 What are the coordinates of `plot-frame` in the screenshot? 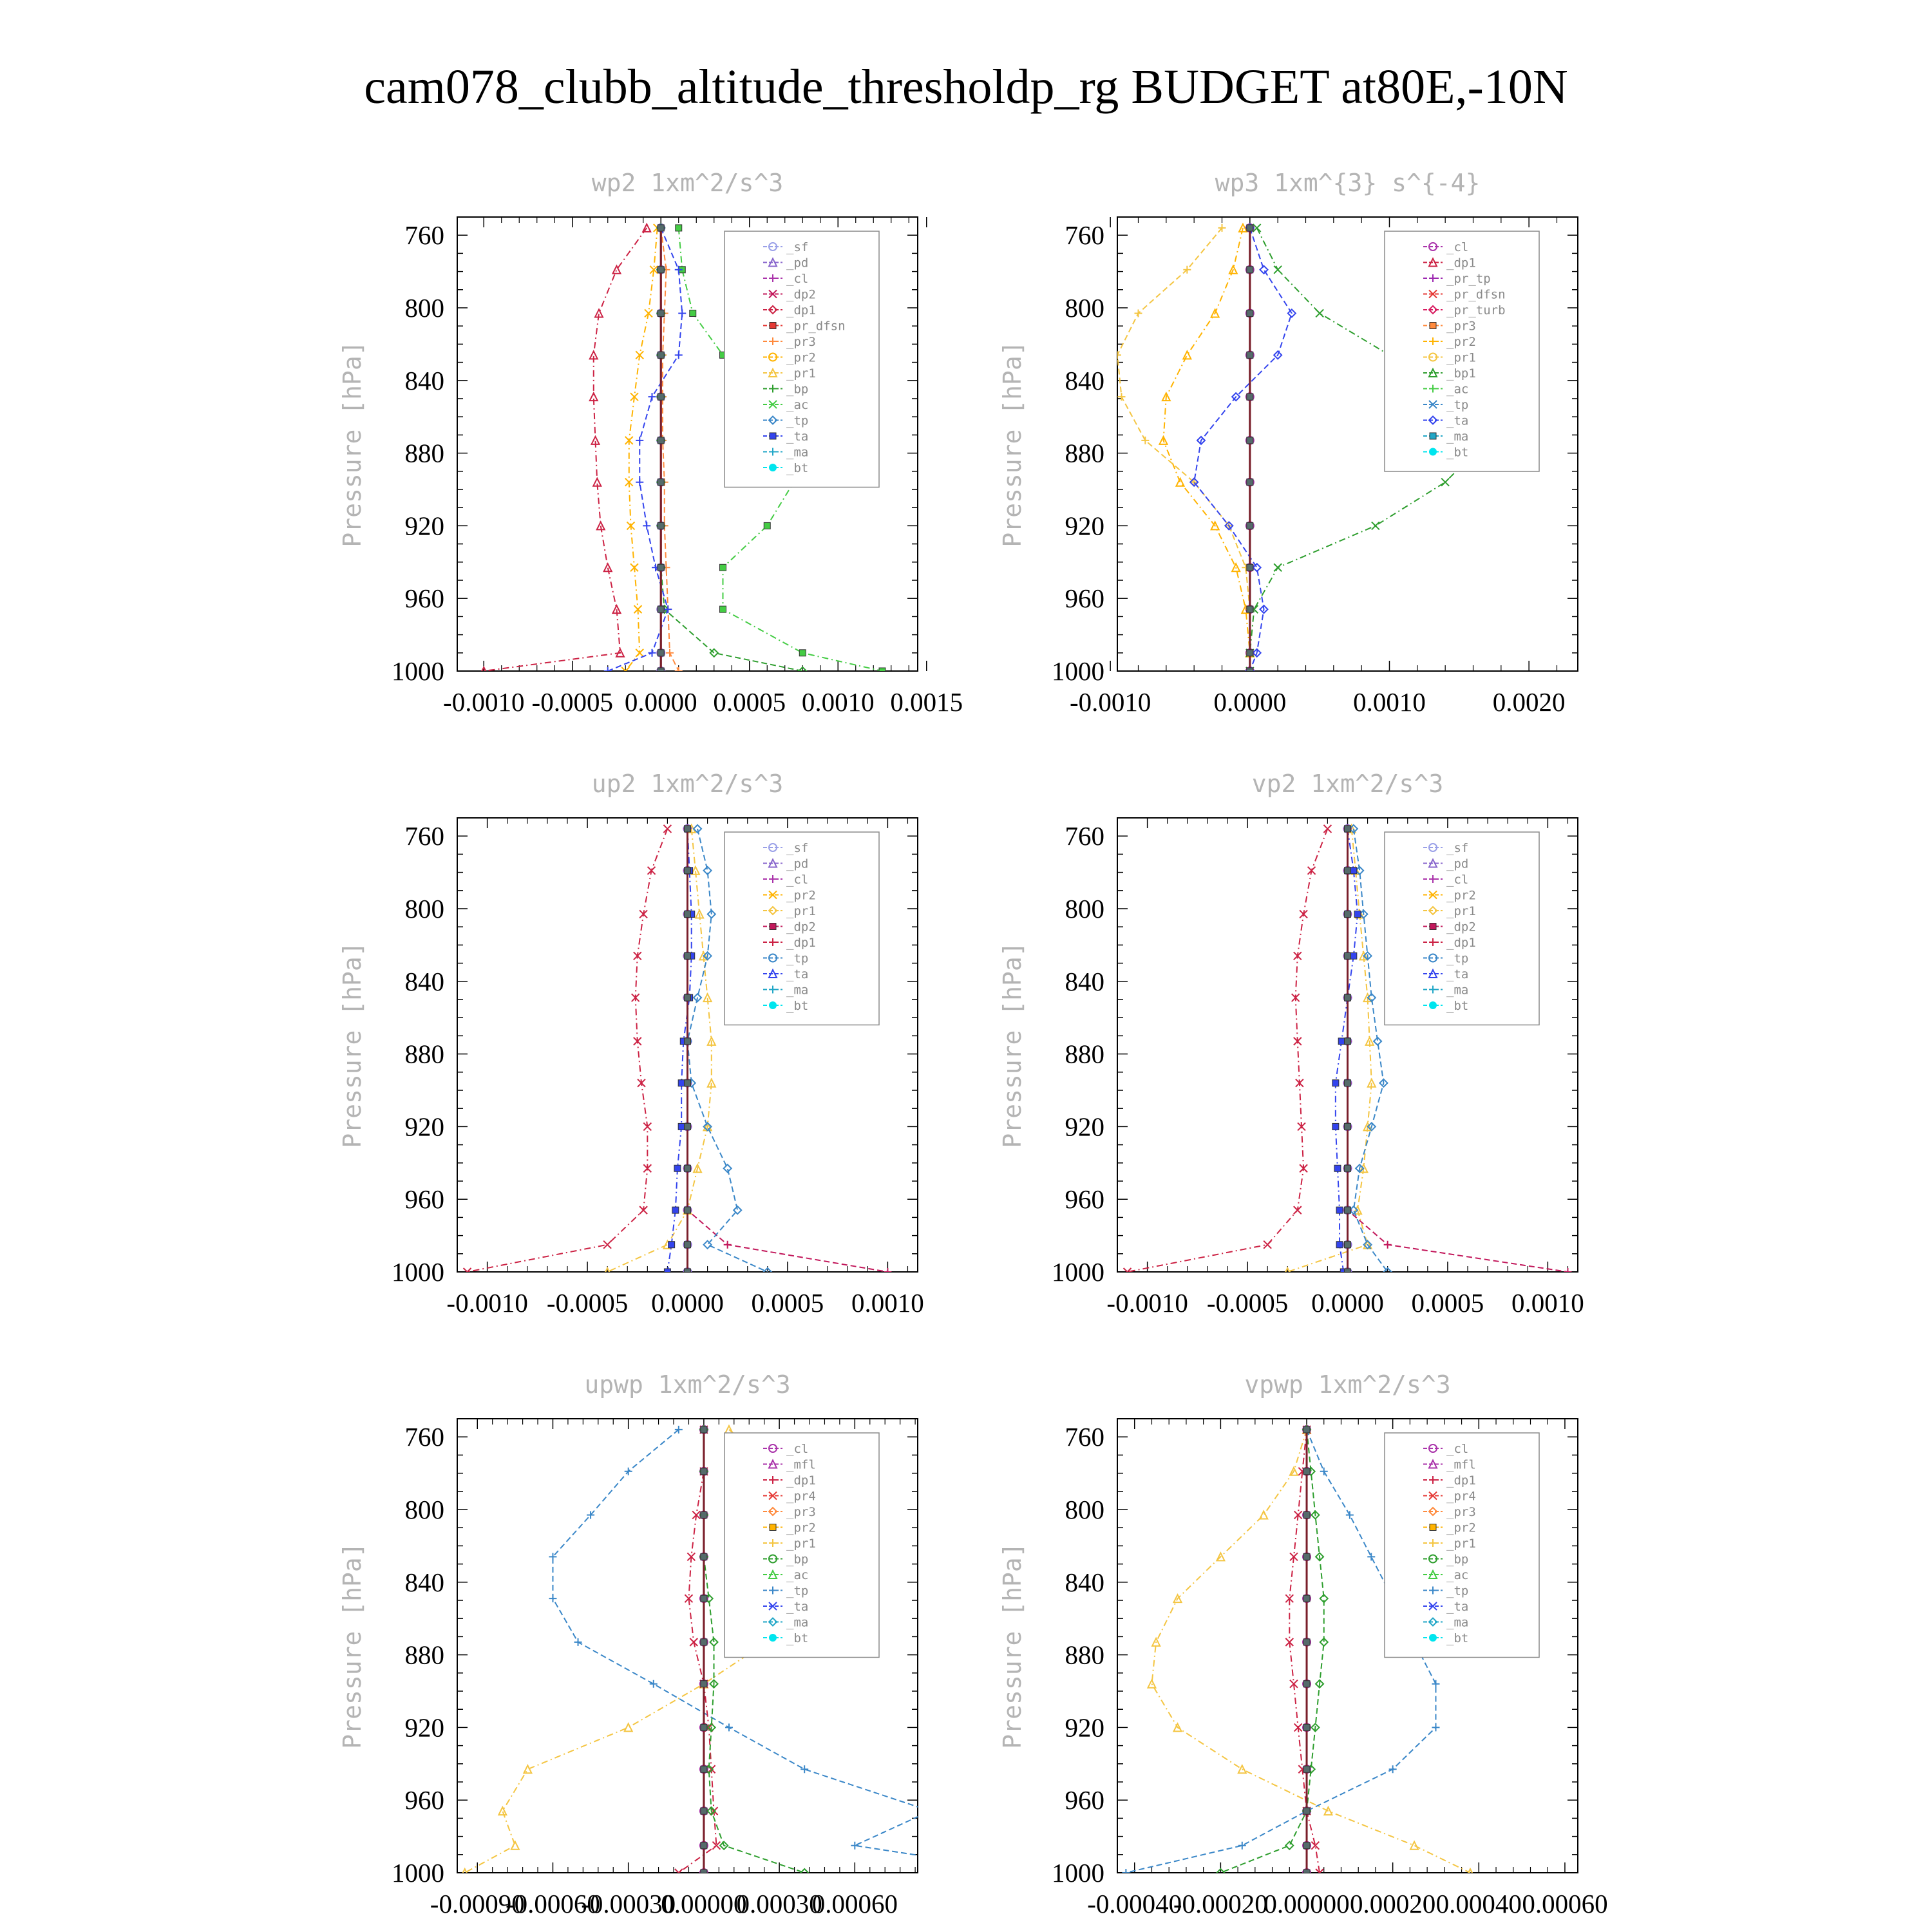 It's located at (1347, 1645).